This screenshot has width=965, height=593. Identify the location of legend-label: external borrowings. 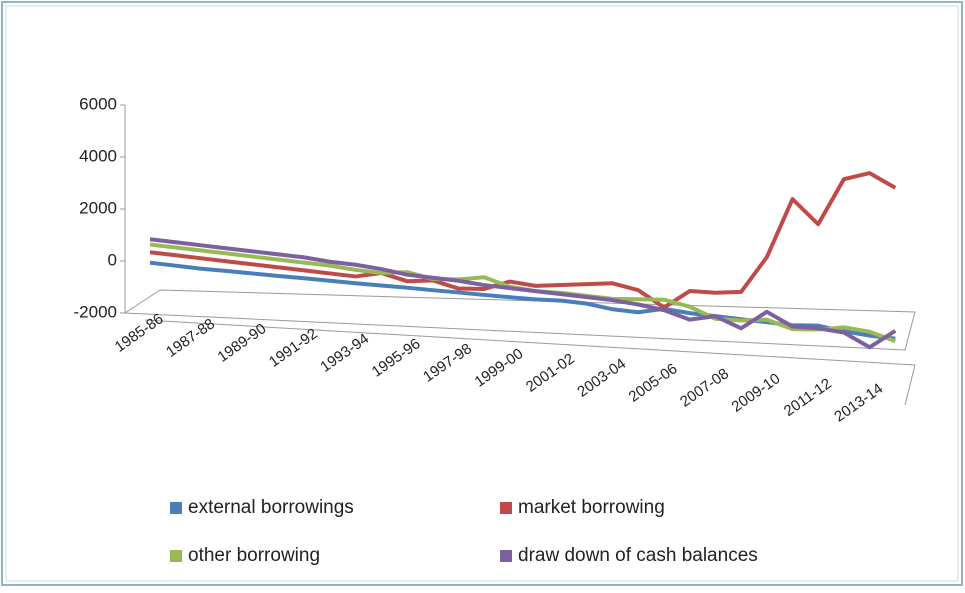
(271, 507).